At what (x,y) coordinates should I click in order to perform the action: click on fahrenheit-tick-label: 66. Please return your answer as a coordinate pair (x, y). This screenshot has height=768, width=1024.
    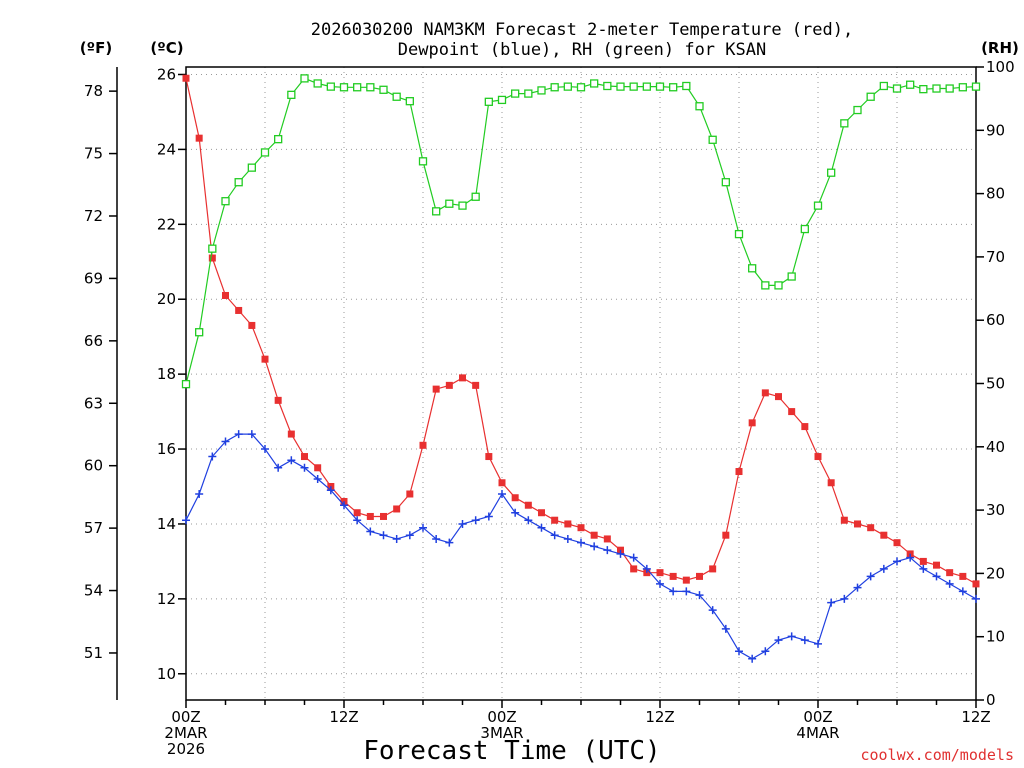
    Looking at the image, I should click on (93, 341).